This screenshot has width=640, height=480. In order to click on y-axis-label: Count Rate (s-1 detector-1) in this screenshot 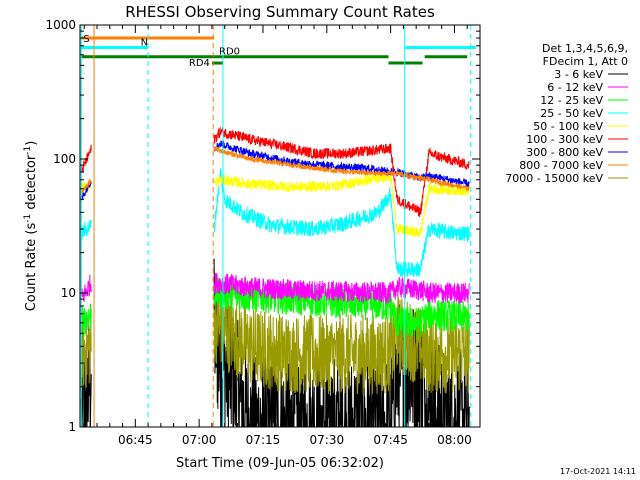, I will do `click(31, 226)`.